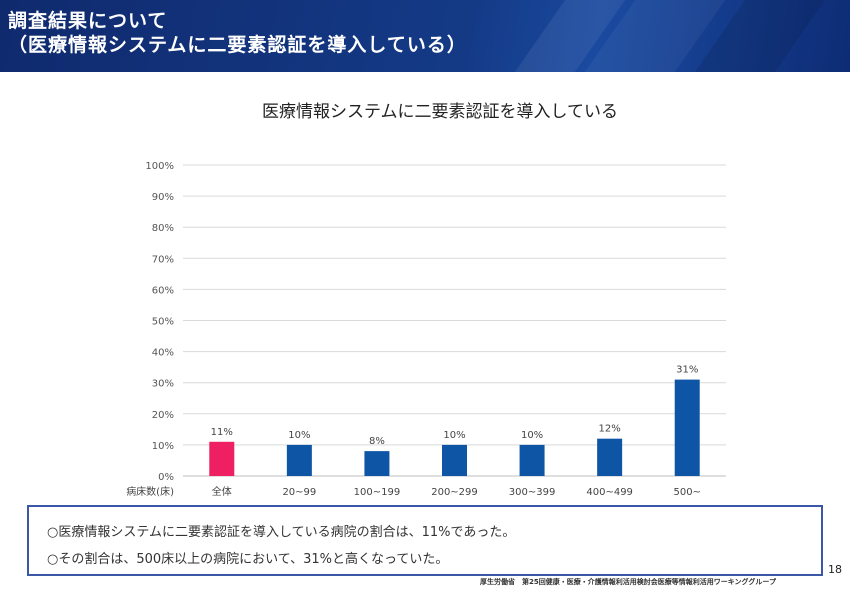  What do you see at coordinates (150, 491) in the screenshot?
I see `x-axis-label: 病床数(床)` at bounding box center [150, 491].